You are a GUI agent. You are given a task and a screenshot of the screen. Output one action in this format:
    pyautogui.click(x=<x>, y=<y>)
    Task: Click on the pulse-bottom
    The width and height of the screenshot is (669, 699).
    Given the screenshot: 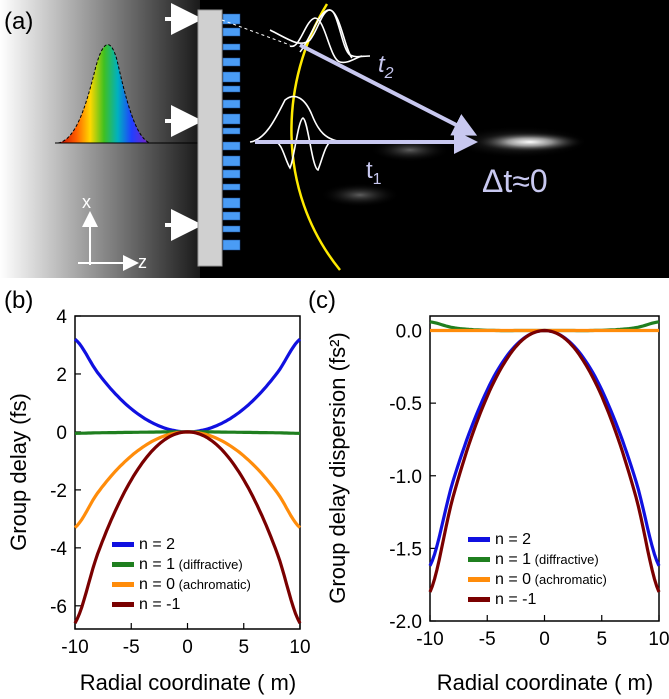 What is the action you would take?
    pyautogui.click(x=297, y=133)
    